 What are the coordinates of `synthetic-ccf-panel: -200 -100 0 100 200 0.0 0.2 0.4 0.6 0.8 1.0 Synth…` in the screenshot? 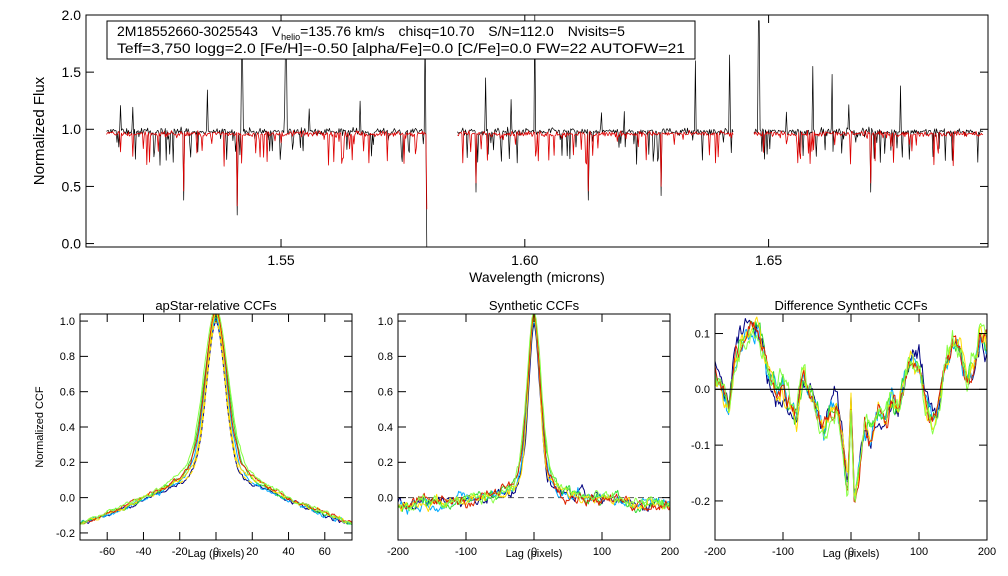 It's located at (528, 429).